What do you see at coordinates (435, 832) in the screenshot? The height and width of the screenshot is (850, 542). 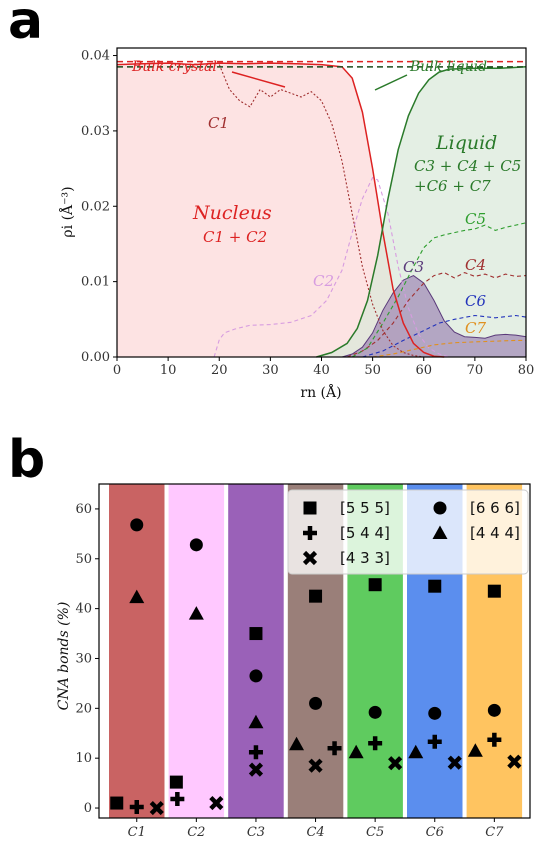 I see `category-label-c6: C6` at bounding box center [435, 832].